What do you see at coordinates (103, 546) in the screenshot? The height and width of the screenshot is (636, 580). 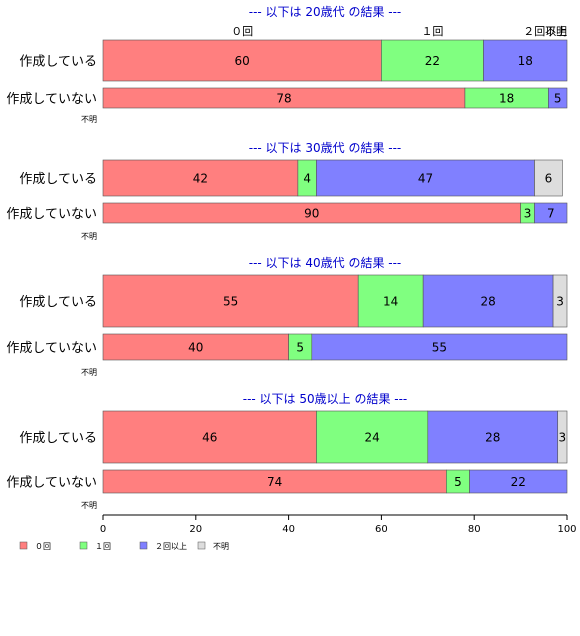 I see `legend-label: １回` at bounding box center [103, 546].